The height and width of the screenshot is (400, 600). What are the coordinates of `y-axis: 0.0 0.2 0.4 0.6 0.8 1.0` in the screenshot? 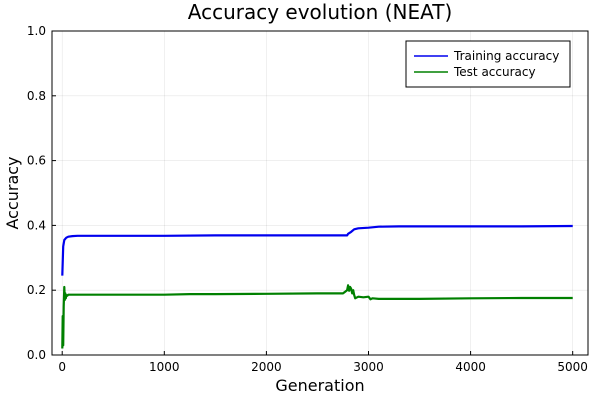 It's located at (41, 193).